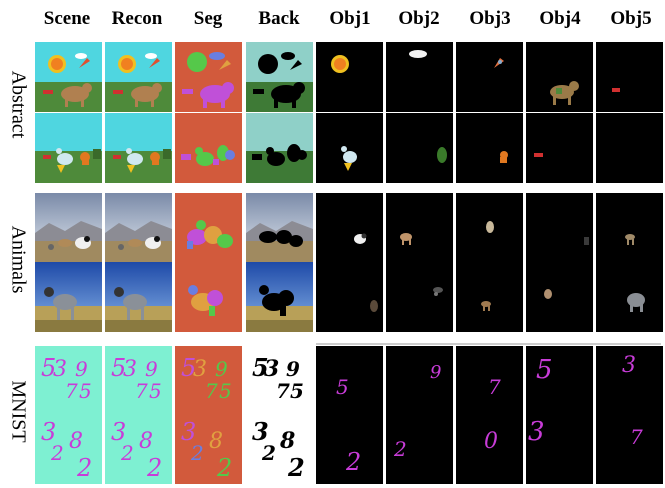  What do you see at coordinates (559, 381) in the screenshot?
I see `mnist-r1-obj4: 5` at bounding box center [559, 381].